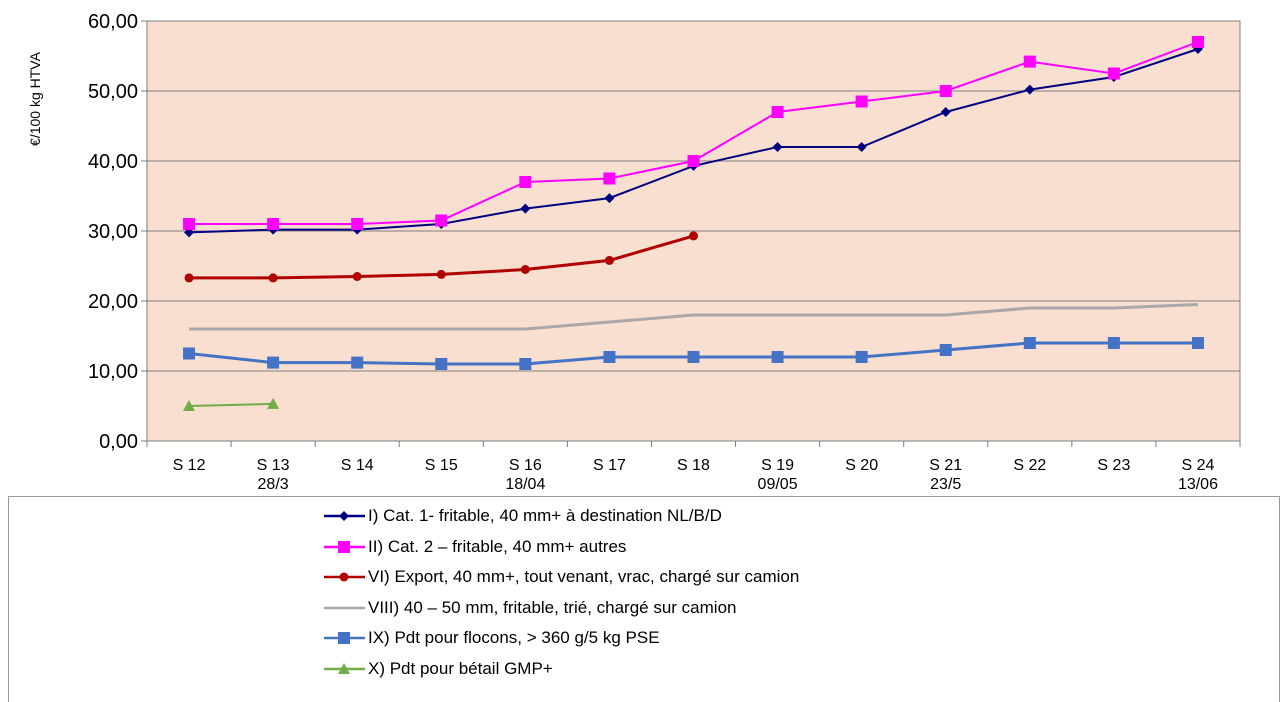 Image resolution: width=1284 pixels, height=702 pixels. I want to click on y-tick-label: 30,00, so click(113, 232).